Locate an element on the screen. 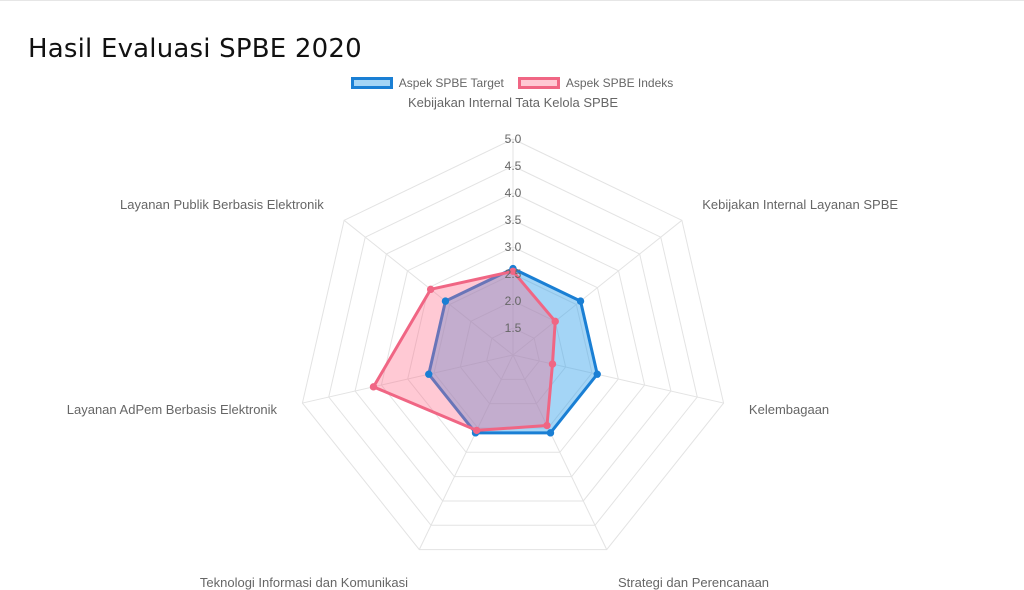  chart-legend: Aspek SPBE Target Aspek SPBE Indeks is located at coordinates (512, 83).